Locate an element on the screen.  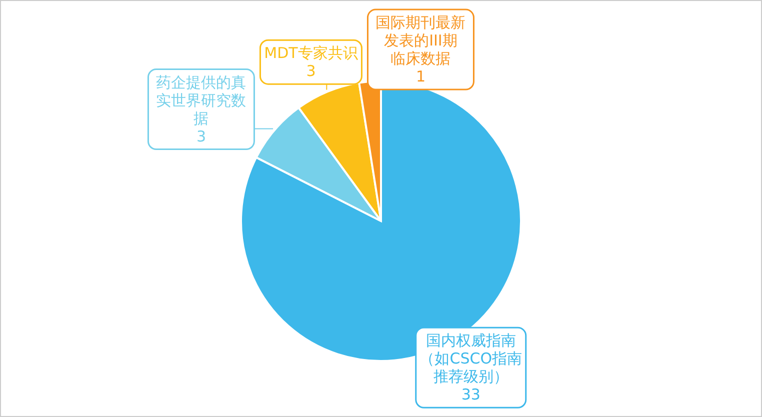
data-label: 33 is located at coordinates (470, 395).